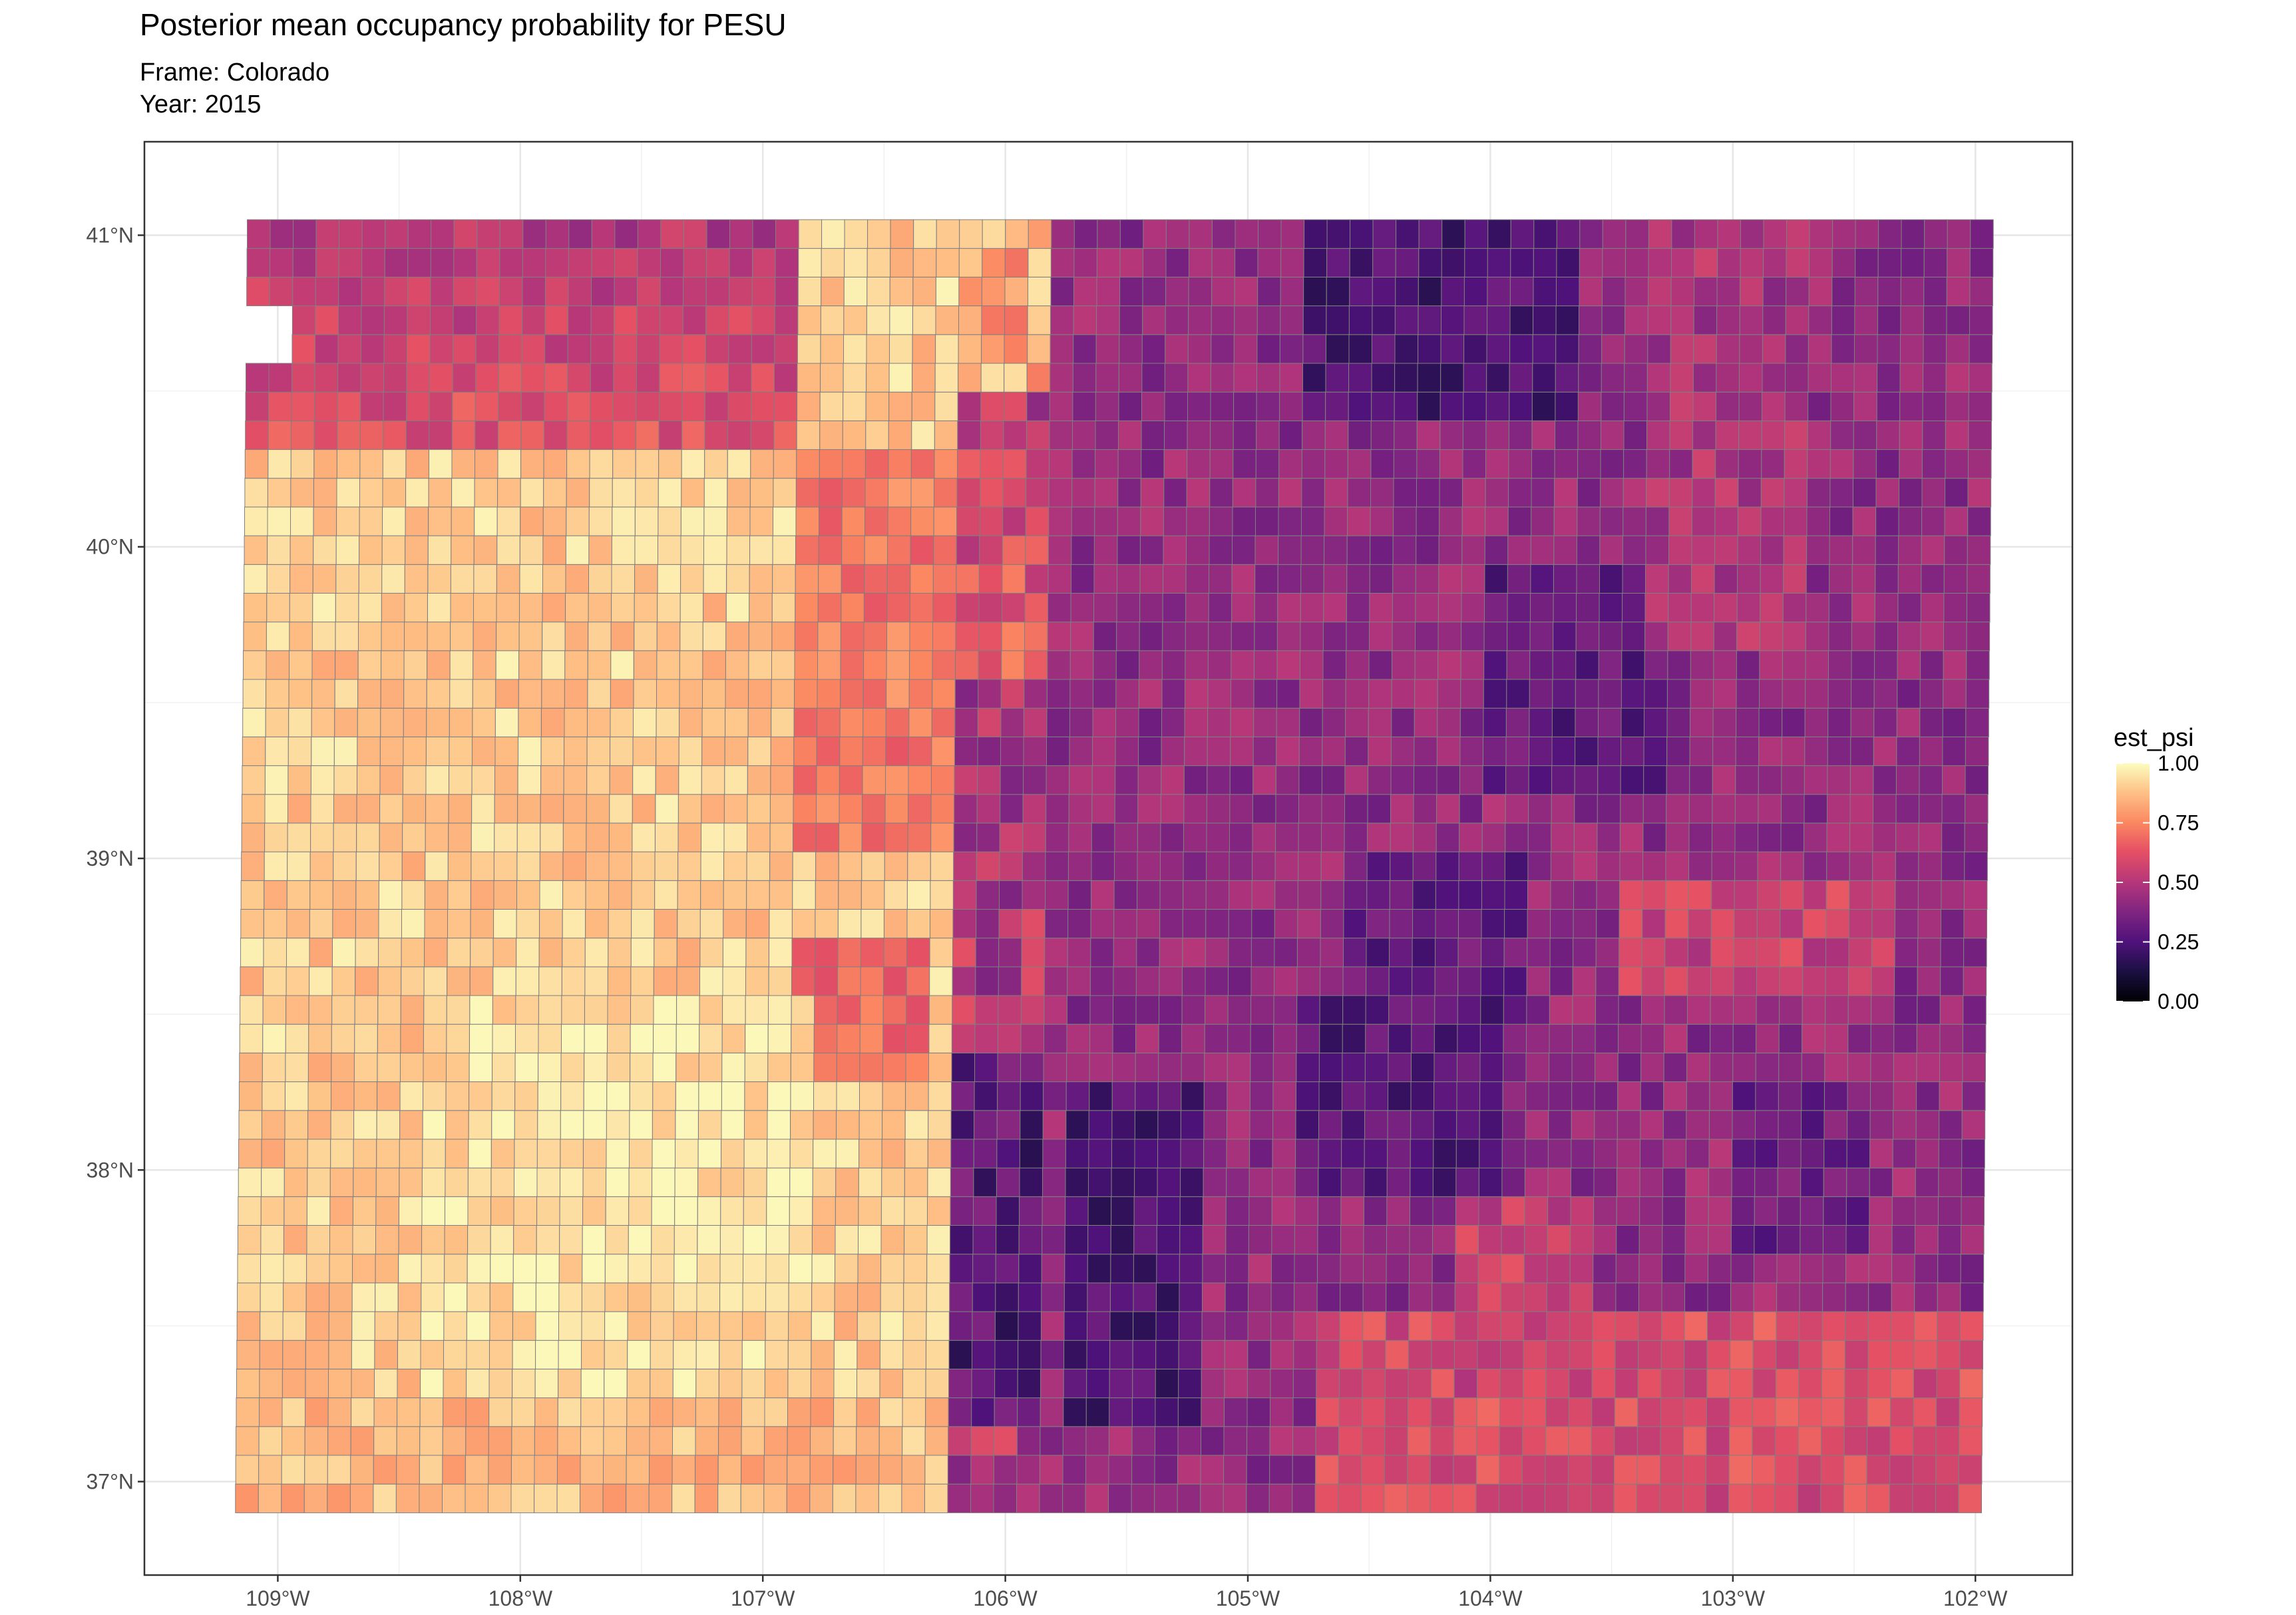 The width and height of the screenshot is (2296, 1615). I want to click on y-tick-label: 39°N, so click(111, 858).